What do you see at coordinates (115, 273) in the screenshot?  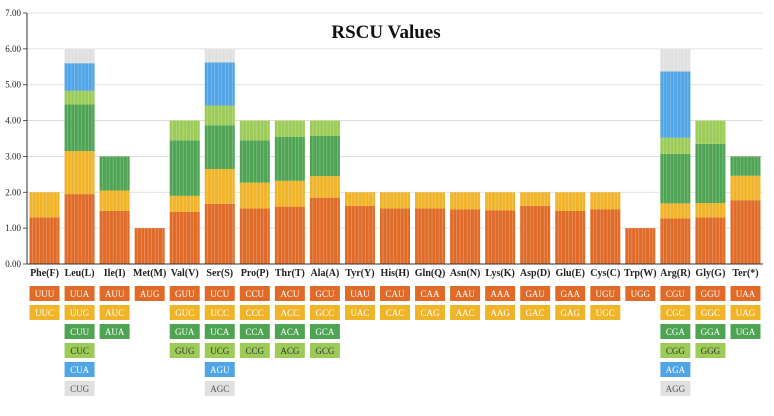 I see `x-tick-label: Ile(I)` at bounding box center [115, 273].